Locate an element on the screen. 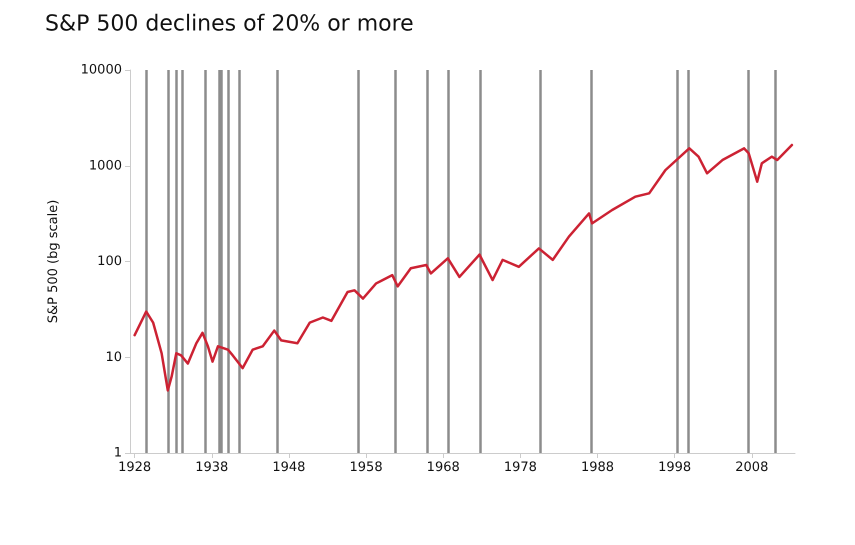 This screenshot has width=855, height=545. y-tick-label: 1 is located at coordinates (118, 453).